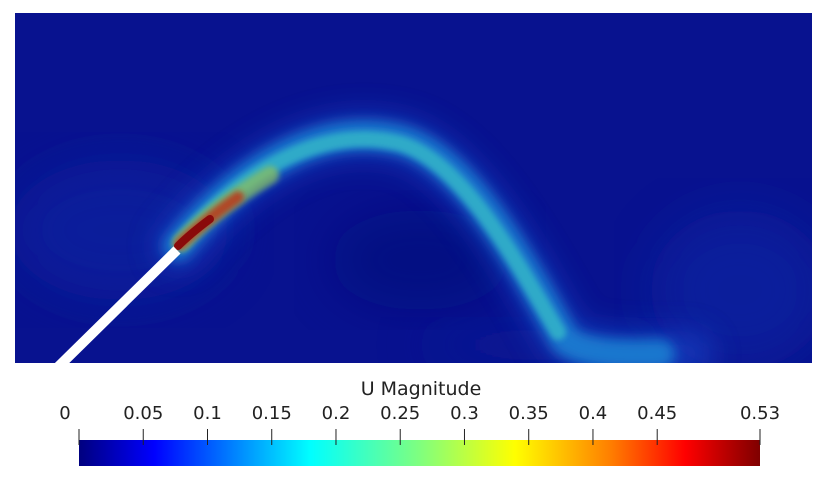 This screenshot has width=832, height=479. What do you see at coordinates (143, 413) in the screenshot?
I see `colorbar-tick-label: 0.05` at bounding box center [143, 413].